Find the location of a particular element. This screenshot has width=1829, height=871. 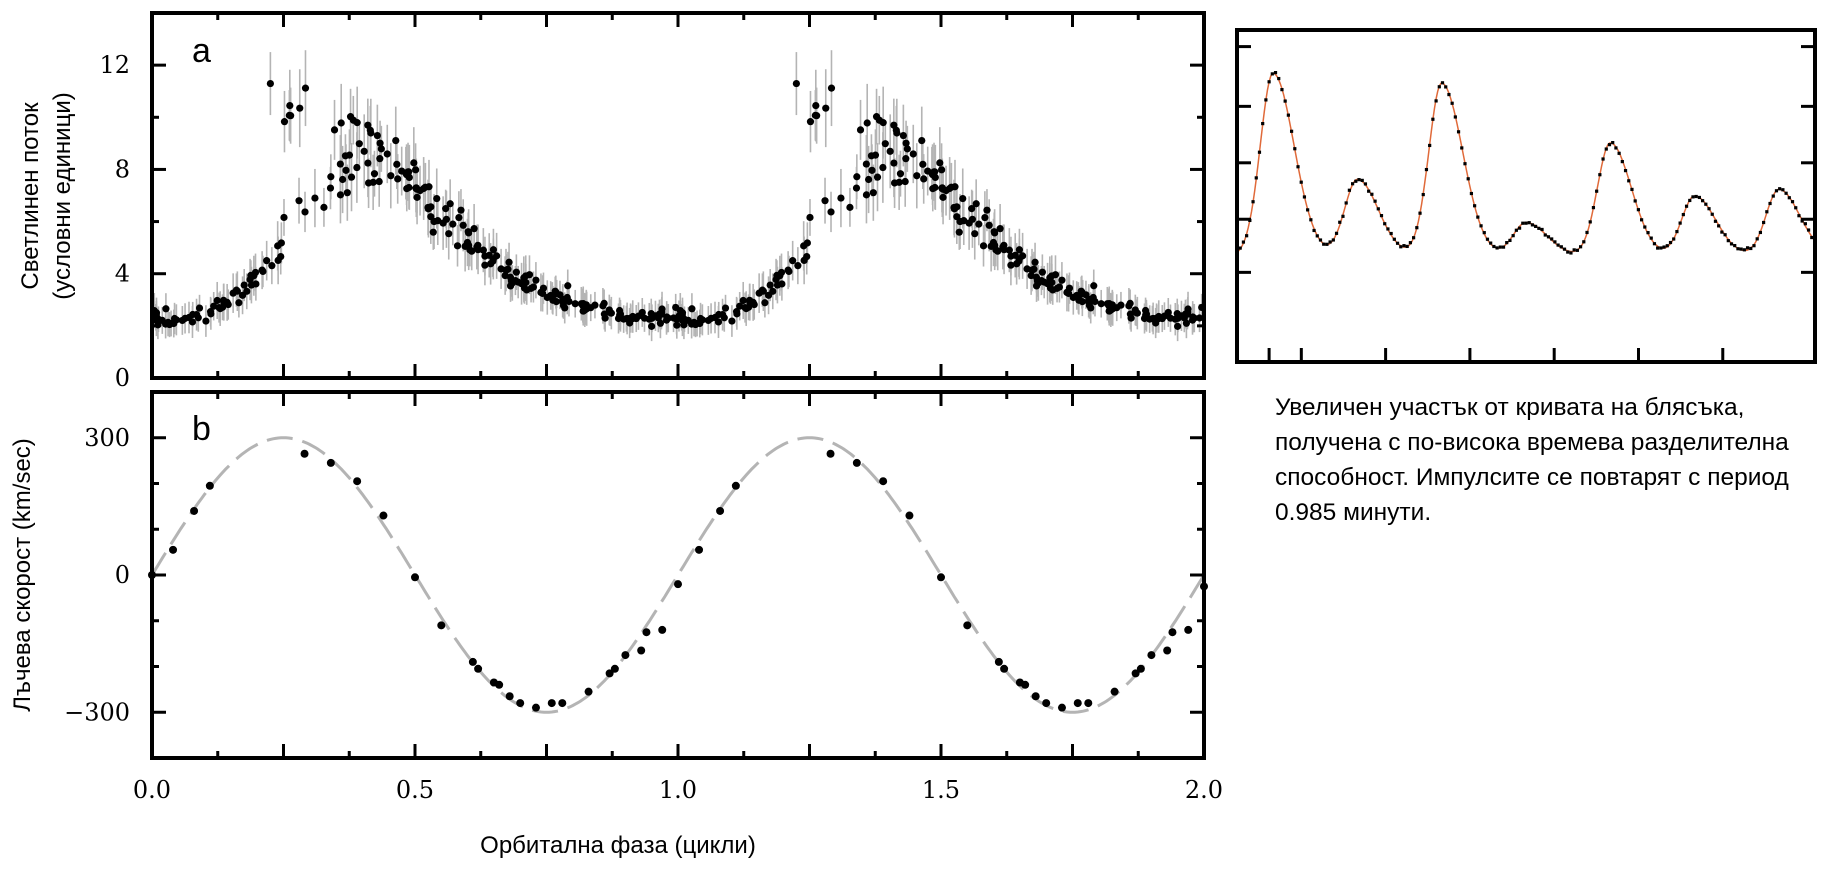

panel-b-letter: b is located at coordinates (201, 429).